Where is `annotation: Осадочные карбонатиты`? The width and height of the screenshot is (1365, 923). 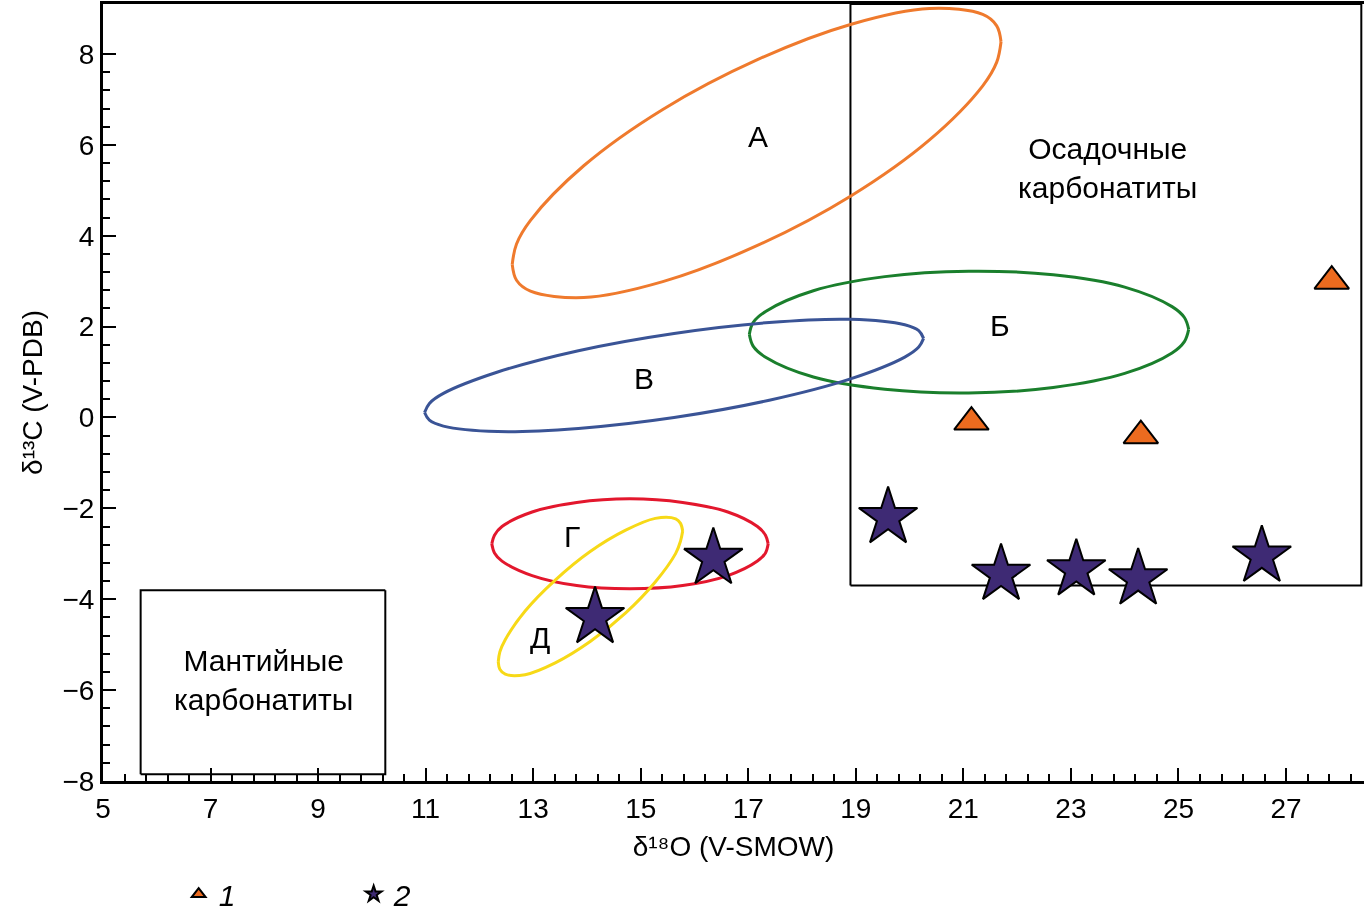
annotation: Осадочные карбонатиты is located at coordinates (1108, 168).